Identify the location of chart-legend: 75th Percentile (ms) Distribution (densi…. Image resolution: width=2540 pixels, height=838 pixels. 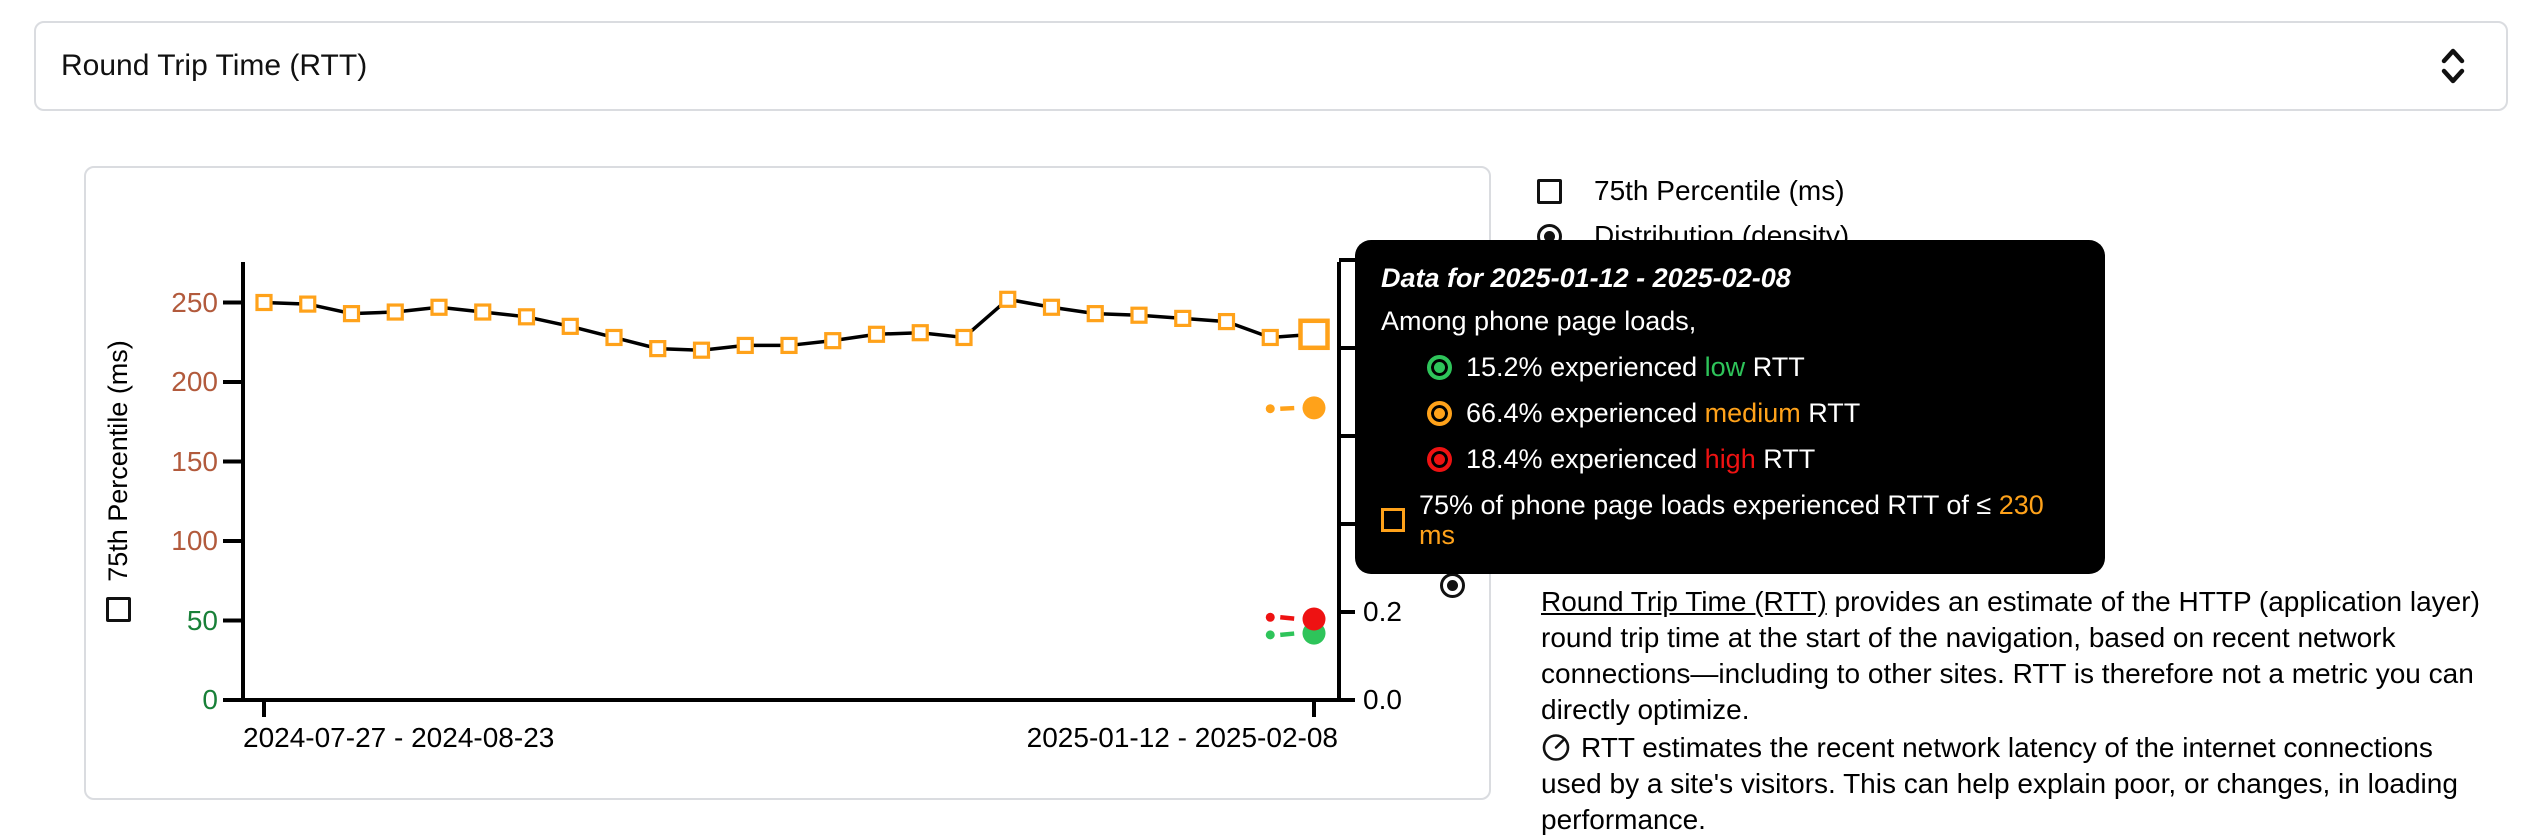
(1693, 213).